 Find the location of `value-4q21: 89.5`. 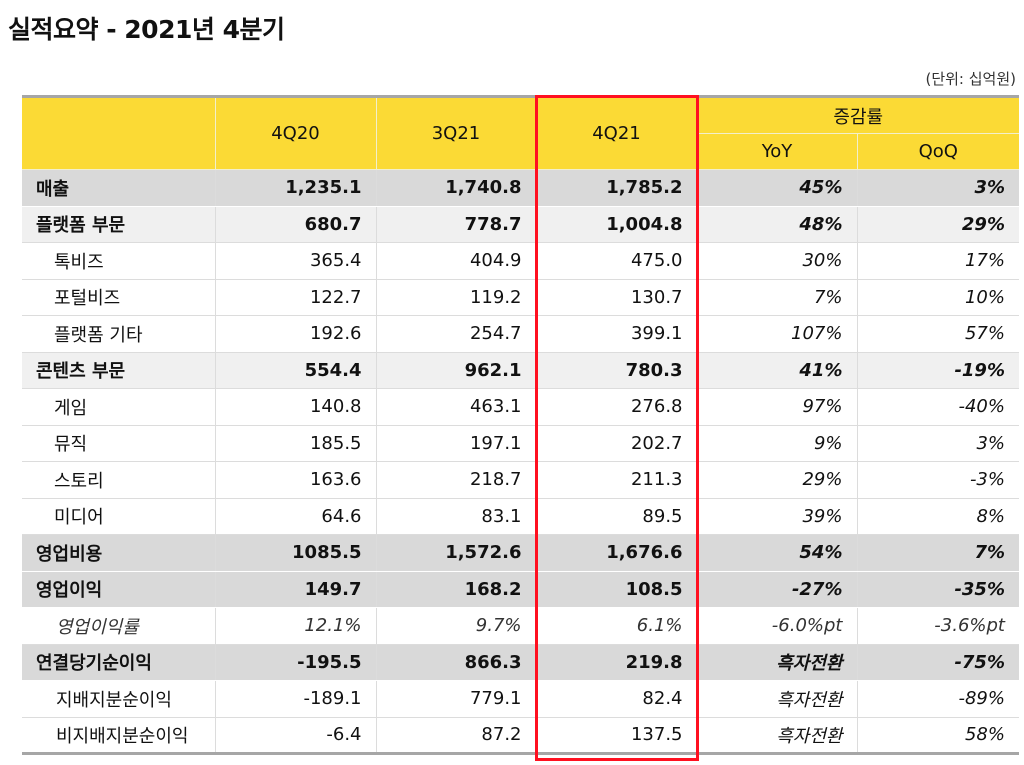

value-4q21: 89.5 is located at coordinates (616, 516).